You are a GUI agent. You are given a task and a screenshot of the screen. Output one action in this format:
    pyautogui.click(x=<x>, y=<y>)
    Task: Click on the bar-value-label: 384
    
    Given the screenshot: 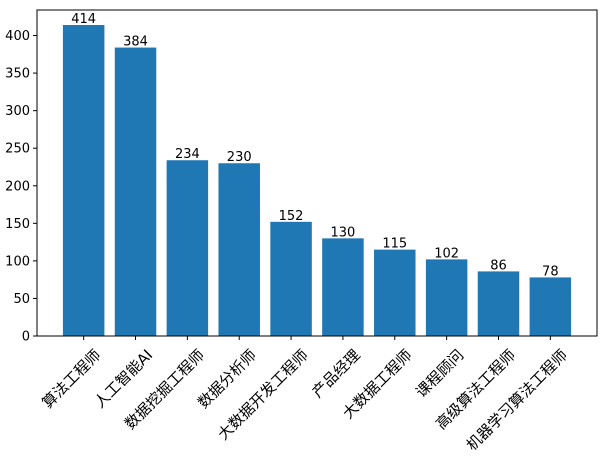 What is the action you would take?
    pyautogui.click(x=135, y=42)
    